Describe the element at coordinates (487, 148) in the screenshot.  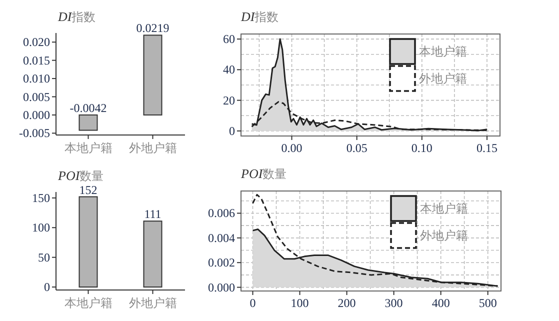
I see `x-tick-label: 0.15` at that location.